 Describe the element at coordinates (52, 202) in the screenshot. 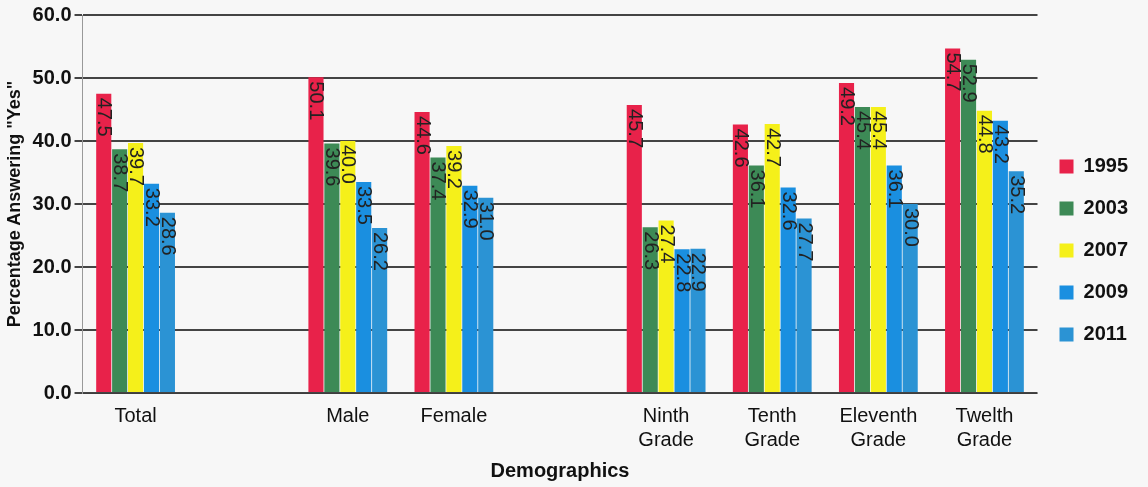

I see `y-tick-label: 30.0` at that location.